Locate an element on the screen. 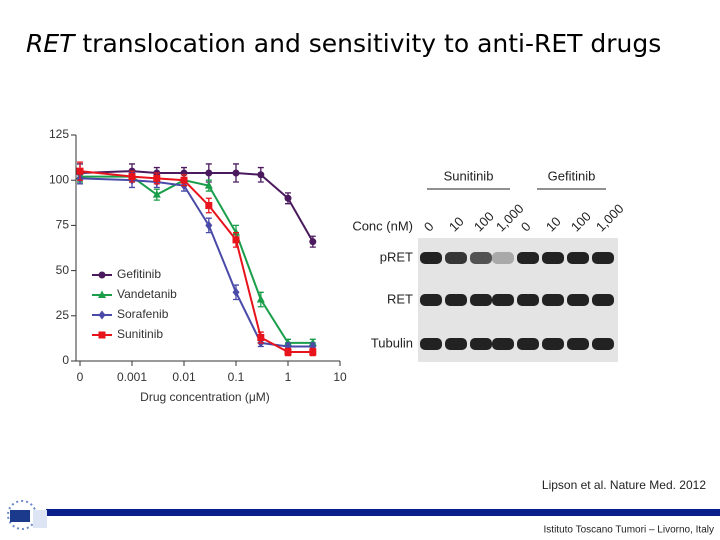 This screenshot has width=720, height=540. blot-row-label: RET is located at coordinates (400, 298).